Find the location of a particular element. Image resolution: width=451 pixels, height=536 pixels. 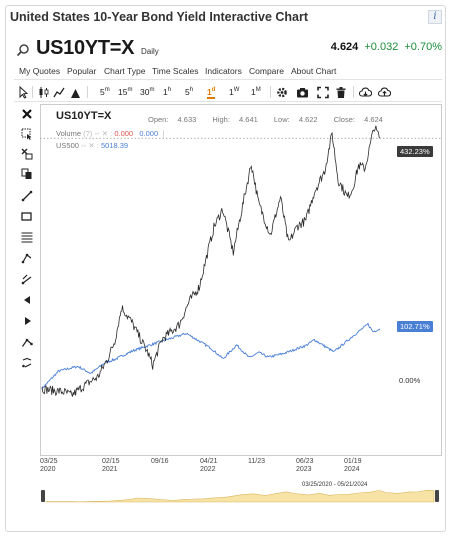

navigator-range-label: 03/25/2020 - 05/21/2024 is located at coordinates (335, 485).